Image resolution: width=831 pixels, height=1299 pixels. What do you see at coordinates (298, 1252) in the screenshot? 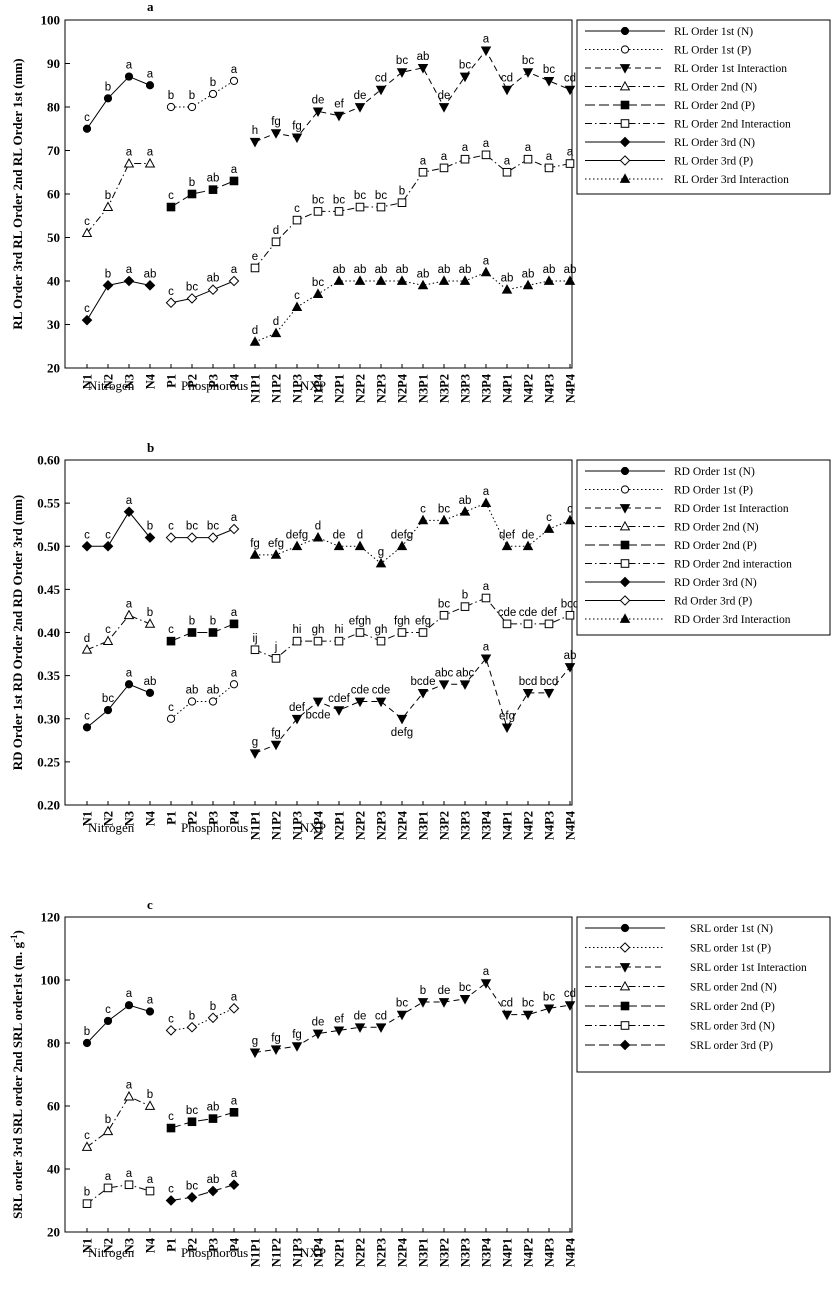
I see `x-tick-label: N1P3` at bounding box center [298, 1252].